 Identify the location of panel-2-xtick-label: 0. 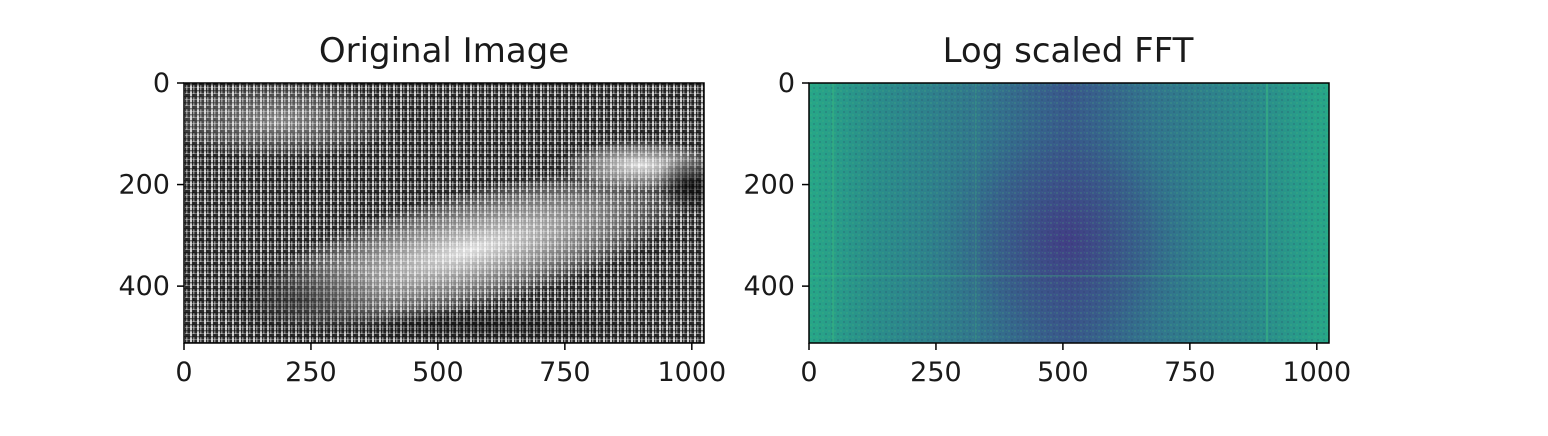
(808, 372).